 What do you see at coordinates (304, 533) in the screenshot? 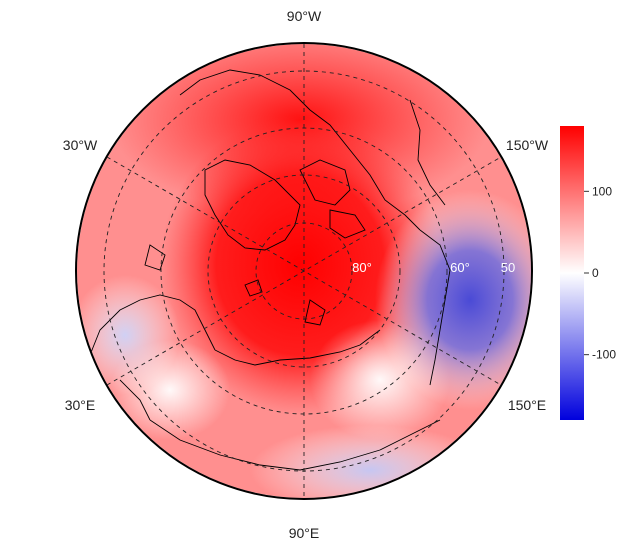
I see `lon-label-bottom: 90°E` at bounding box center [304, 533].